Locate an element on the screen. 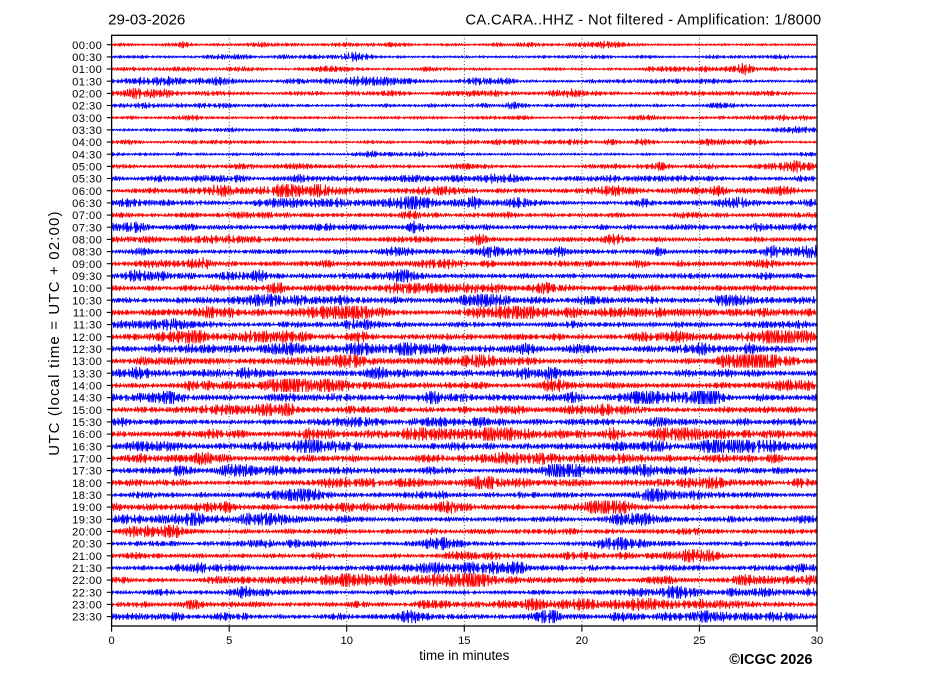 The width and height of the screenshot is (927, 696). svg-text: time in minutes is located at coordinates (464, 655).